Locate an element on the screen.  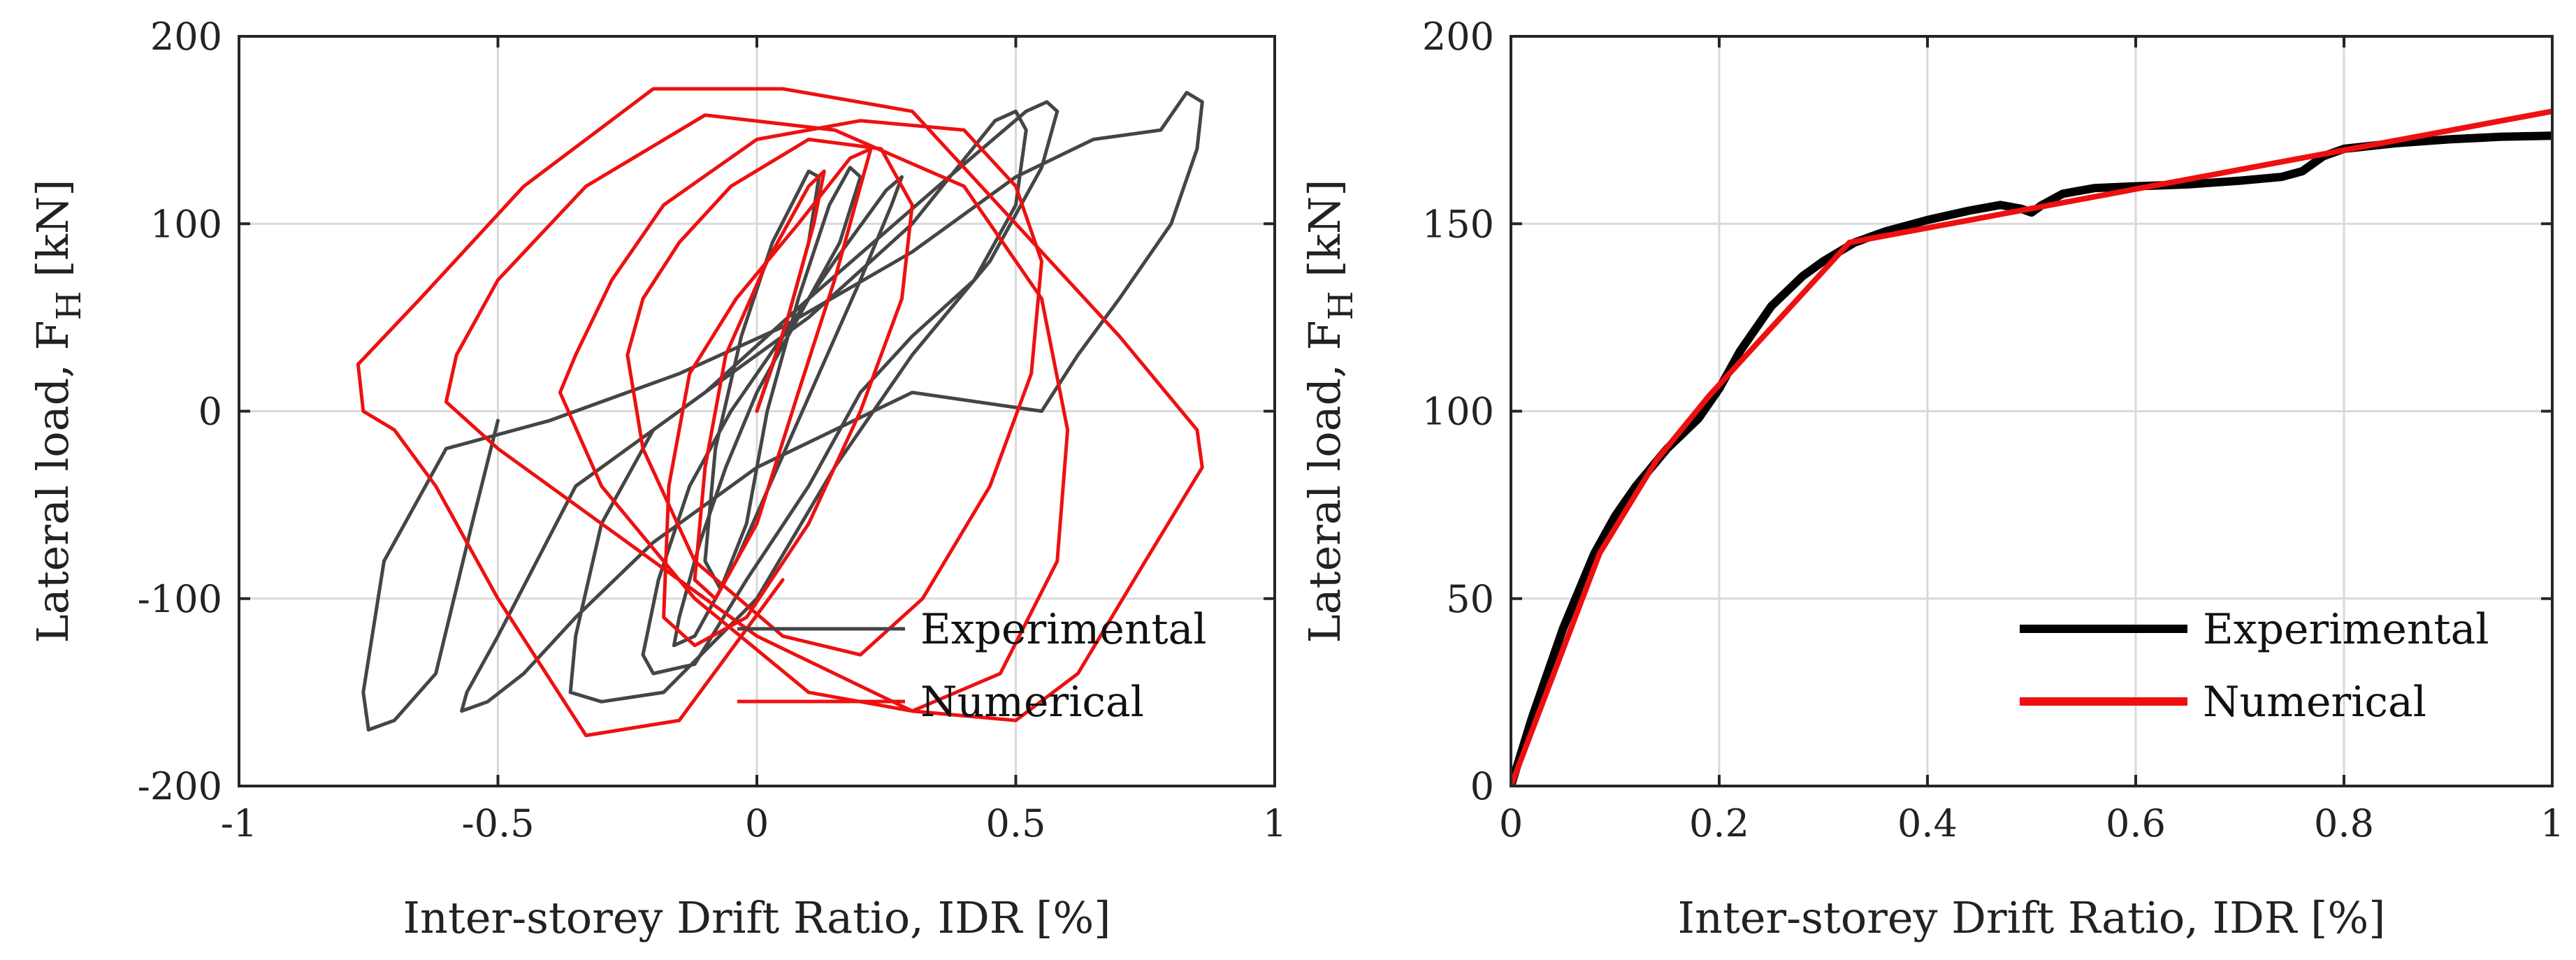
x-tick-label: 0.2 is located at coordinates (1719, 823).